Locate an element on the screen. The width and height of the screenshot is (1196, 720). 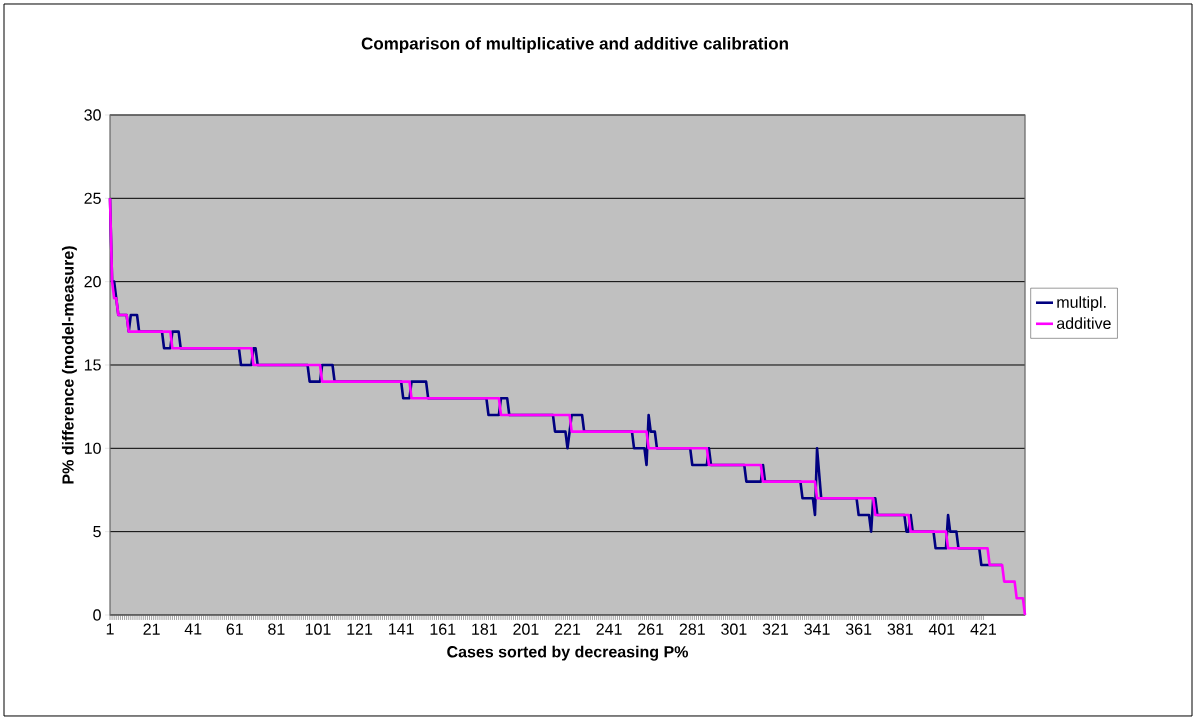
x-tick-label: 241 is located at coordinates (609, 629).